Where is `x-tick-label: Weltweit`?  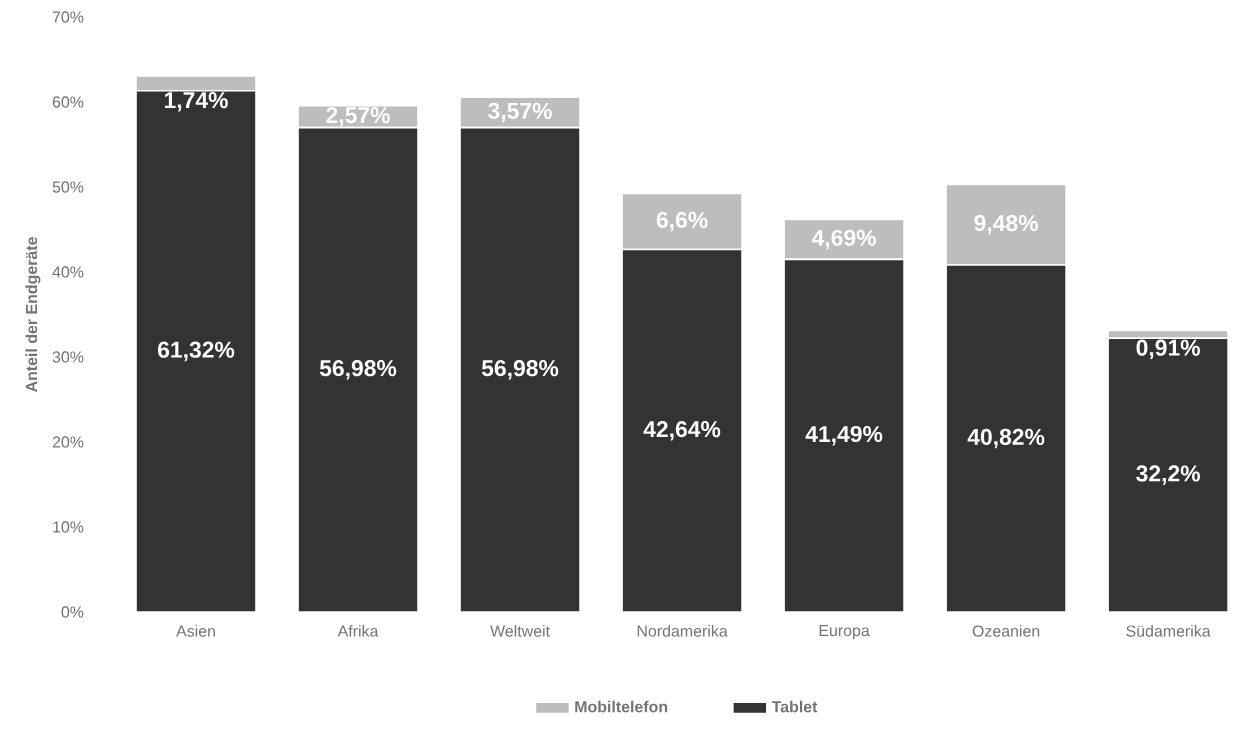 x-tick-label: Weltweit is located at coordinates (520, 631).